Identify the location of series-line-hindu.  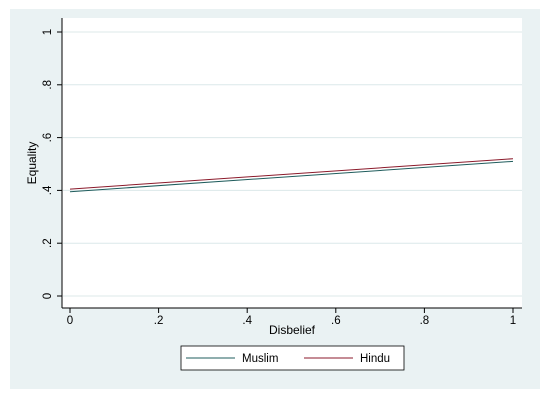
(291, 174).